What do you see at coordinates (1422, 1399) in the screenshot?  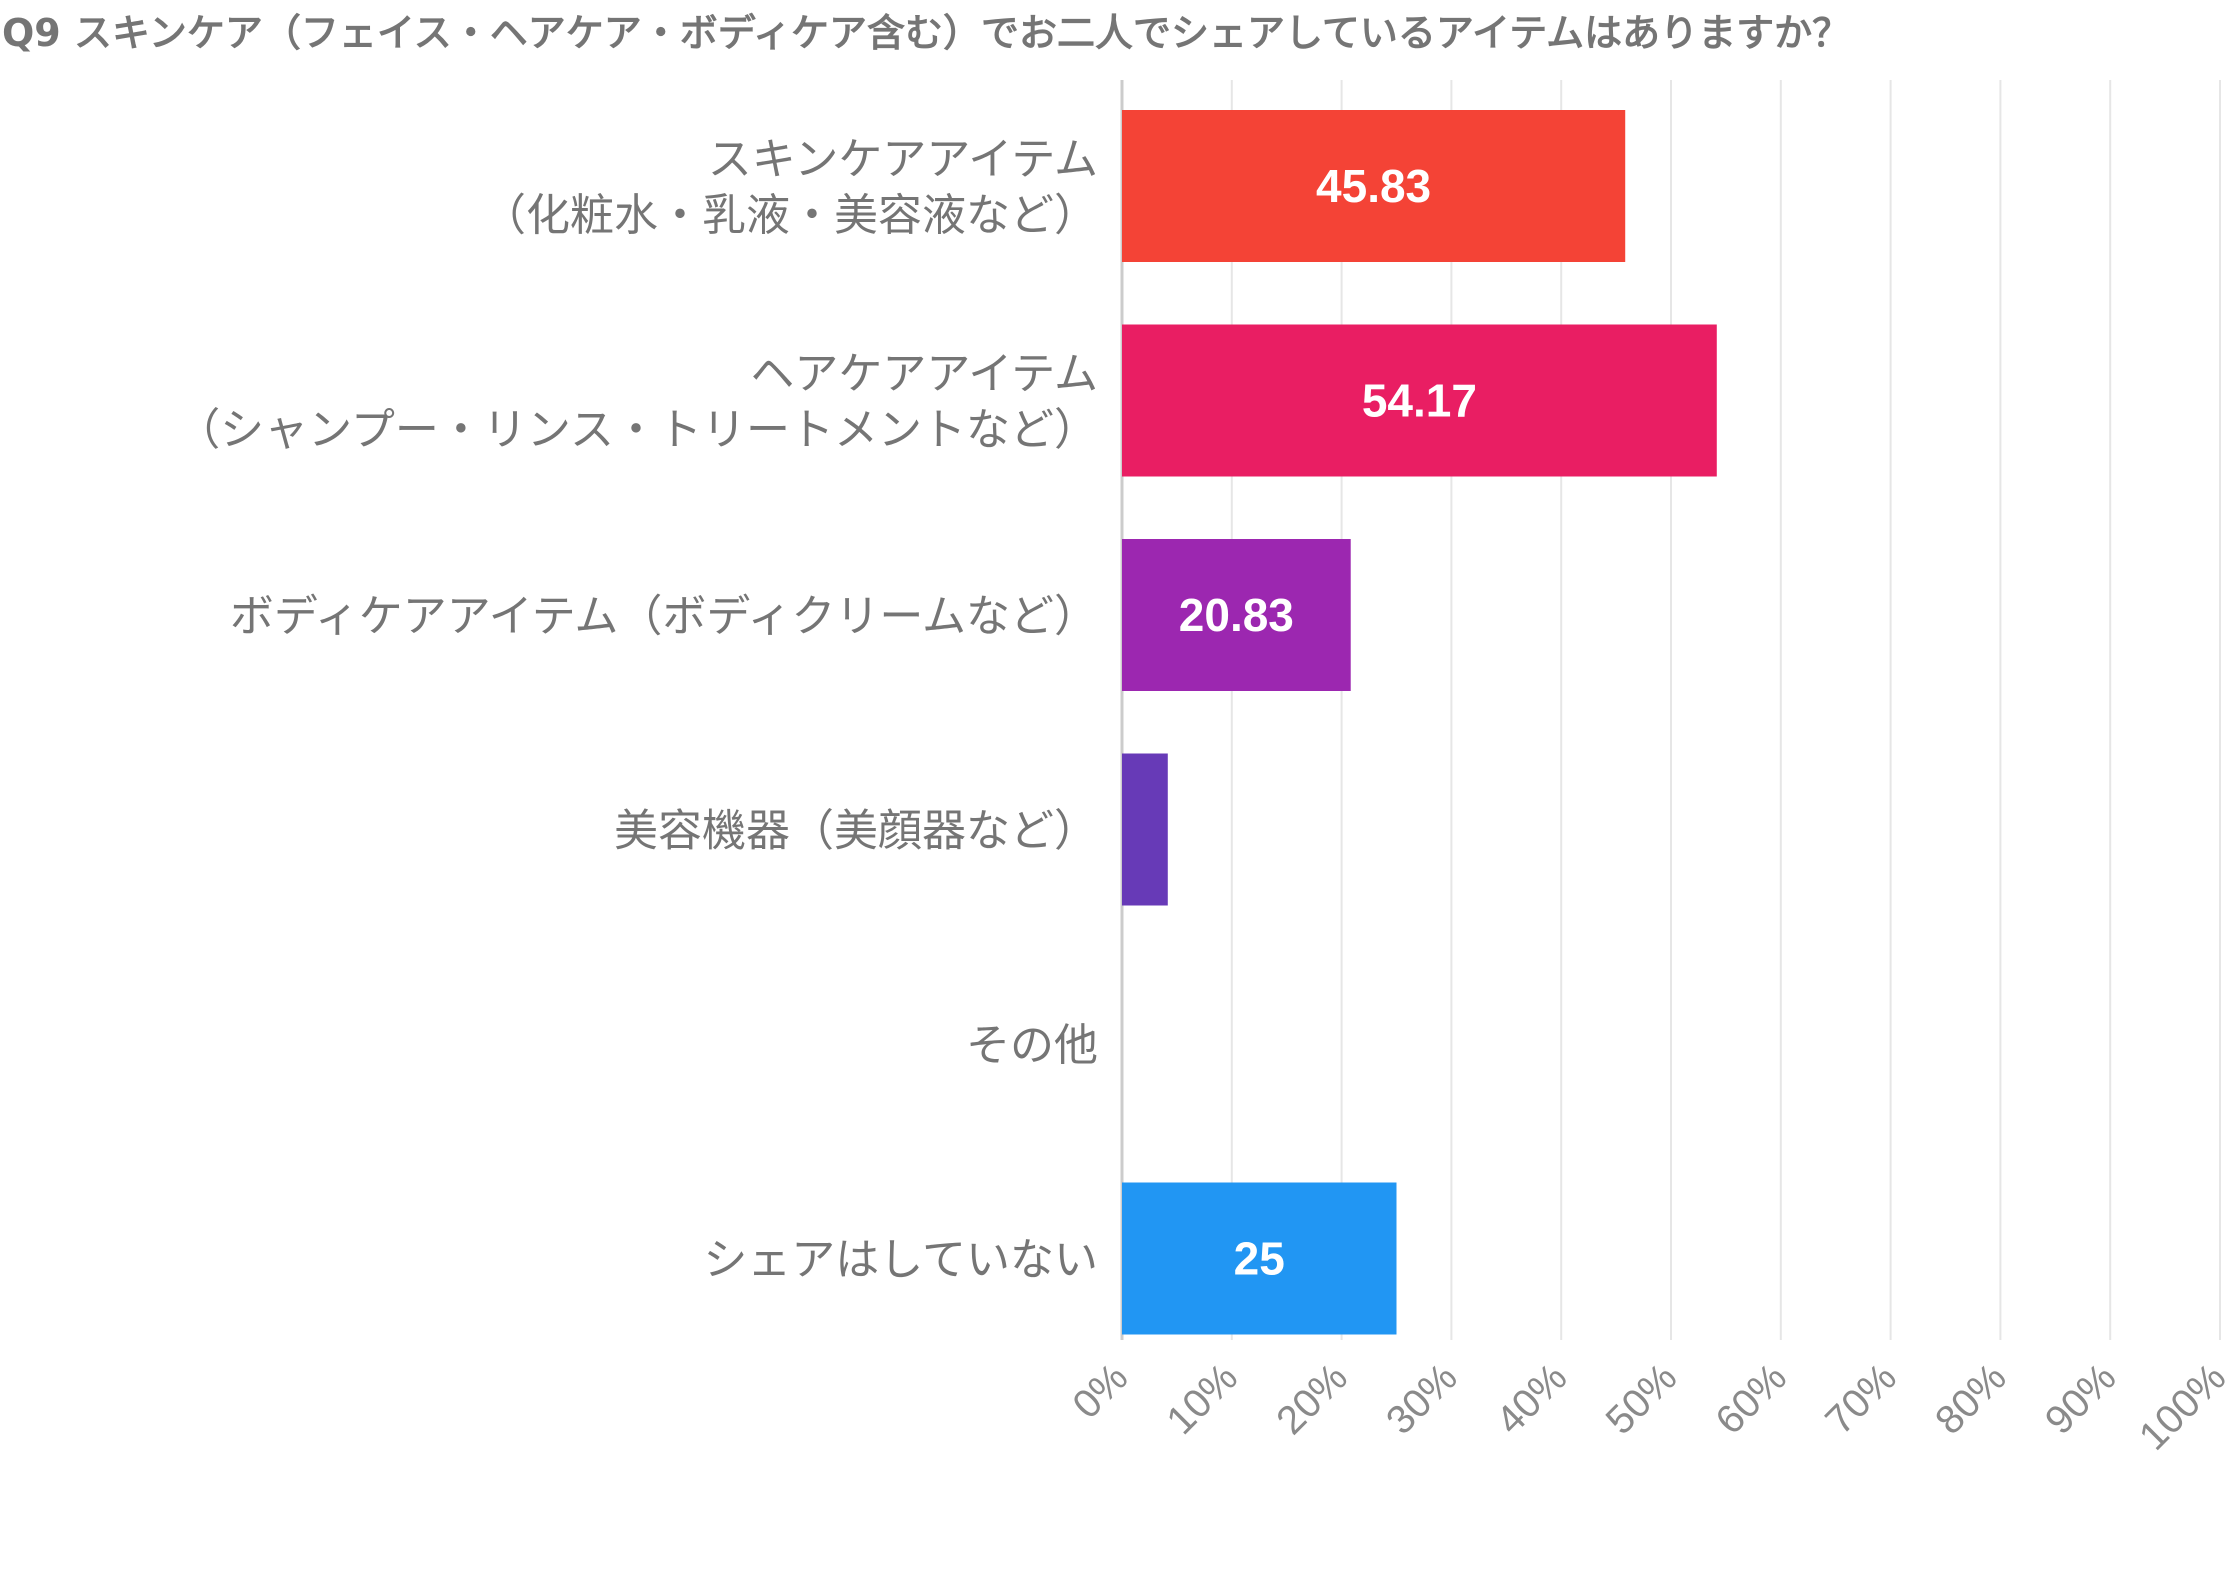 I see `x-tick-label: 30%` at bounding box center [1422, 1399].